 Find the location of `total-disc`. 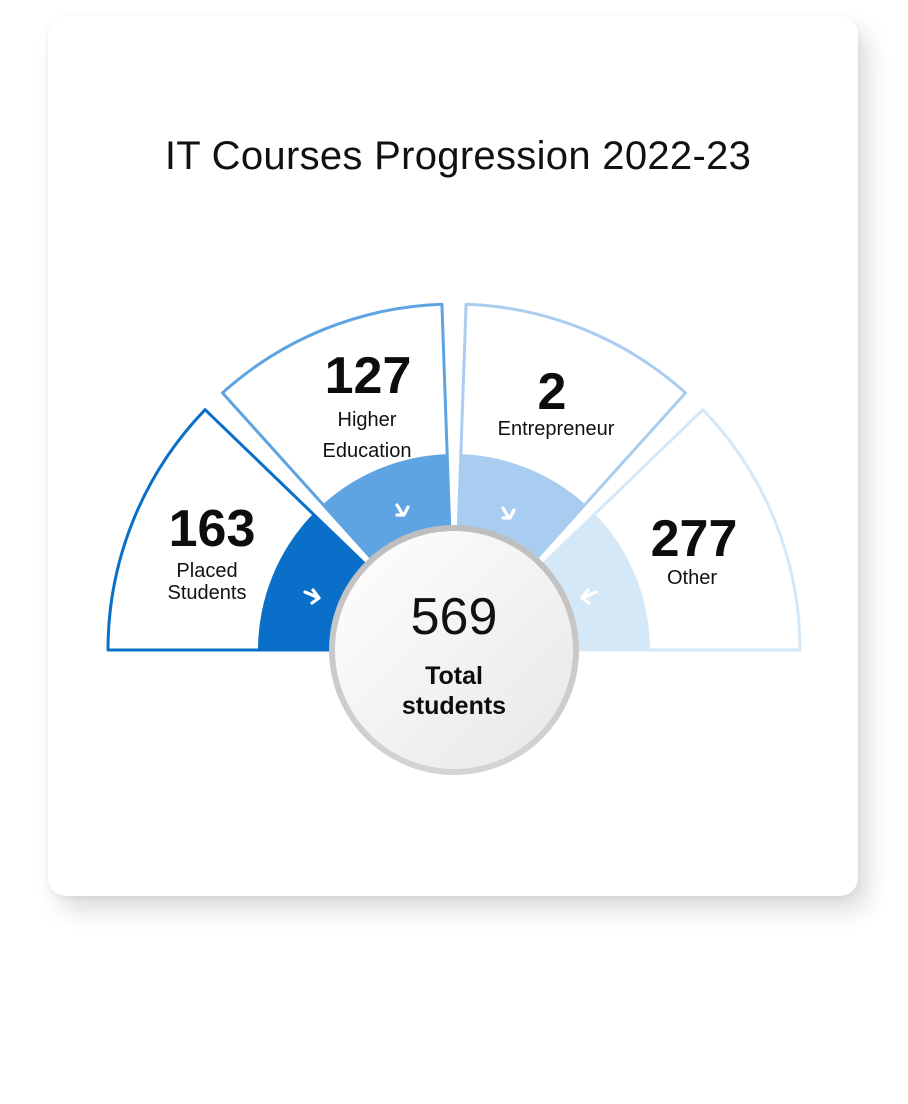

total-disc is located at coordinates (454, 650).